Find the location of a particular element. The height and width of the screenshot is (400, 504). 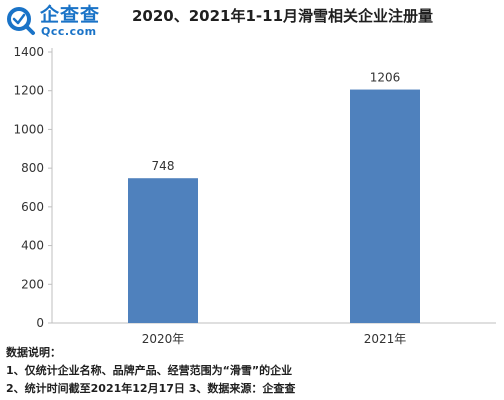

data-label-0: 748 is located at coordinates (163, 166).